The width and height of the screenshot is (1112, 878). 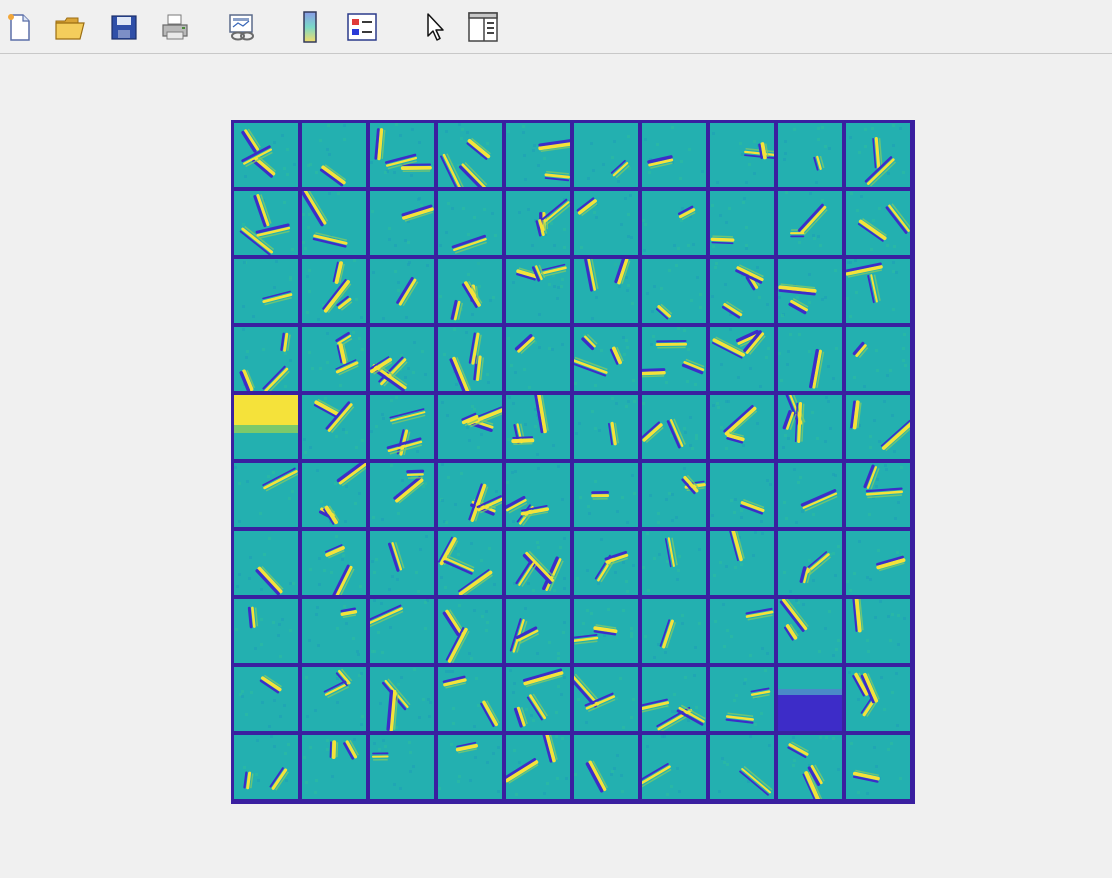 I want to click on legend-icon, so click(x=362, y=27).